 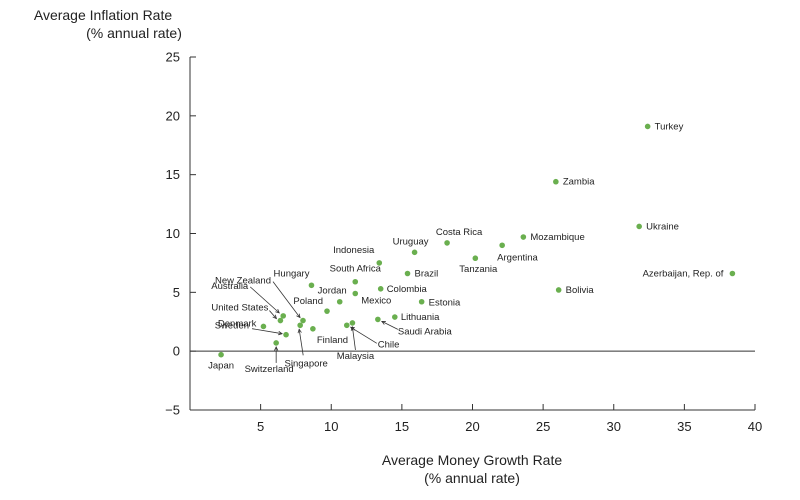 I want to click on point-jordan, so click(x=339, y=301).